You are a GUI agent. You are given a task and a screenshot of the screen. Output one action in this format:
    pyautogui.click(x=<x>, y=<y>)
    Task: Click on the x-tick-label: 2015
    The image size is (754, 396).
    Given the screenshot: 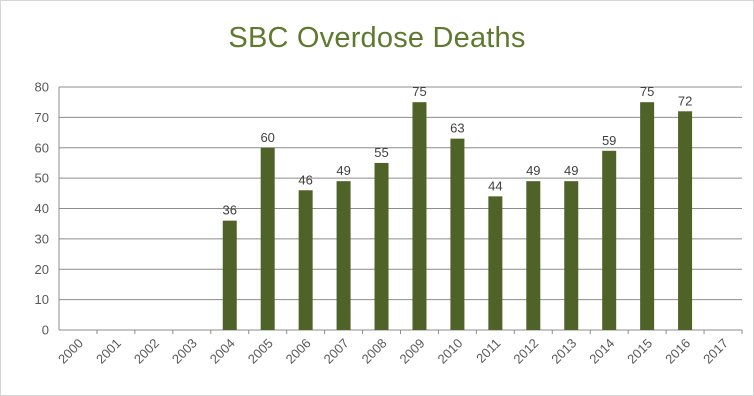 What is the action you would take?
    pyautogui.click(x=639, y=351)
    